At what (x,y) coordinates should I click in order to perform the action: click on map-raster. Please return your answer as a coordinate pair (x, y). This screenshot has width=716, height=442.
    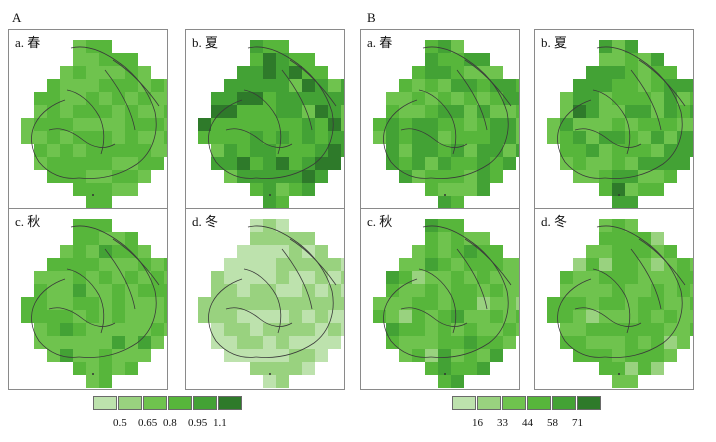
    Looking at the image, I should click on (94, 303).